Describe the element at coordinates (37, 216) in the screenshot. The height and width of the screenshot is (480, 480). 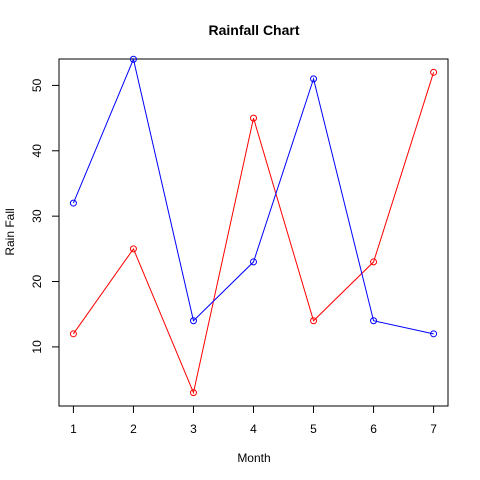
I see `y-tick-label: 30` at that location.